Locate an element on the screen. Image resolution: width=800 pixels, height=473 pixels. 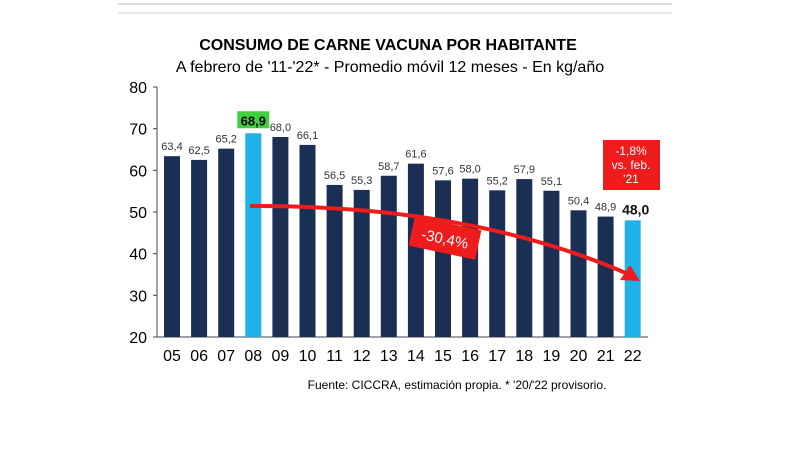
trend-arrow is located at coordinates (439, 239).